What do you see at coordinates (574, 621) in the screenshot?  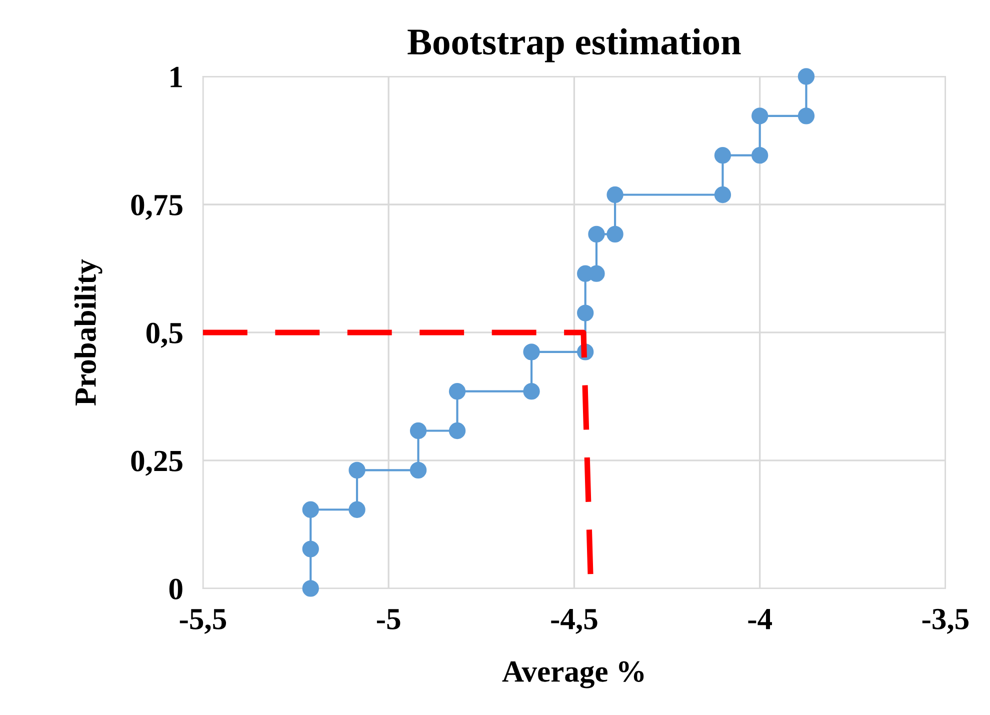 I see `x-tick-label: -4,5` at bounding box center [574, 621].